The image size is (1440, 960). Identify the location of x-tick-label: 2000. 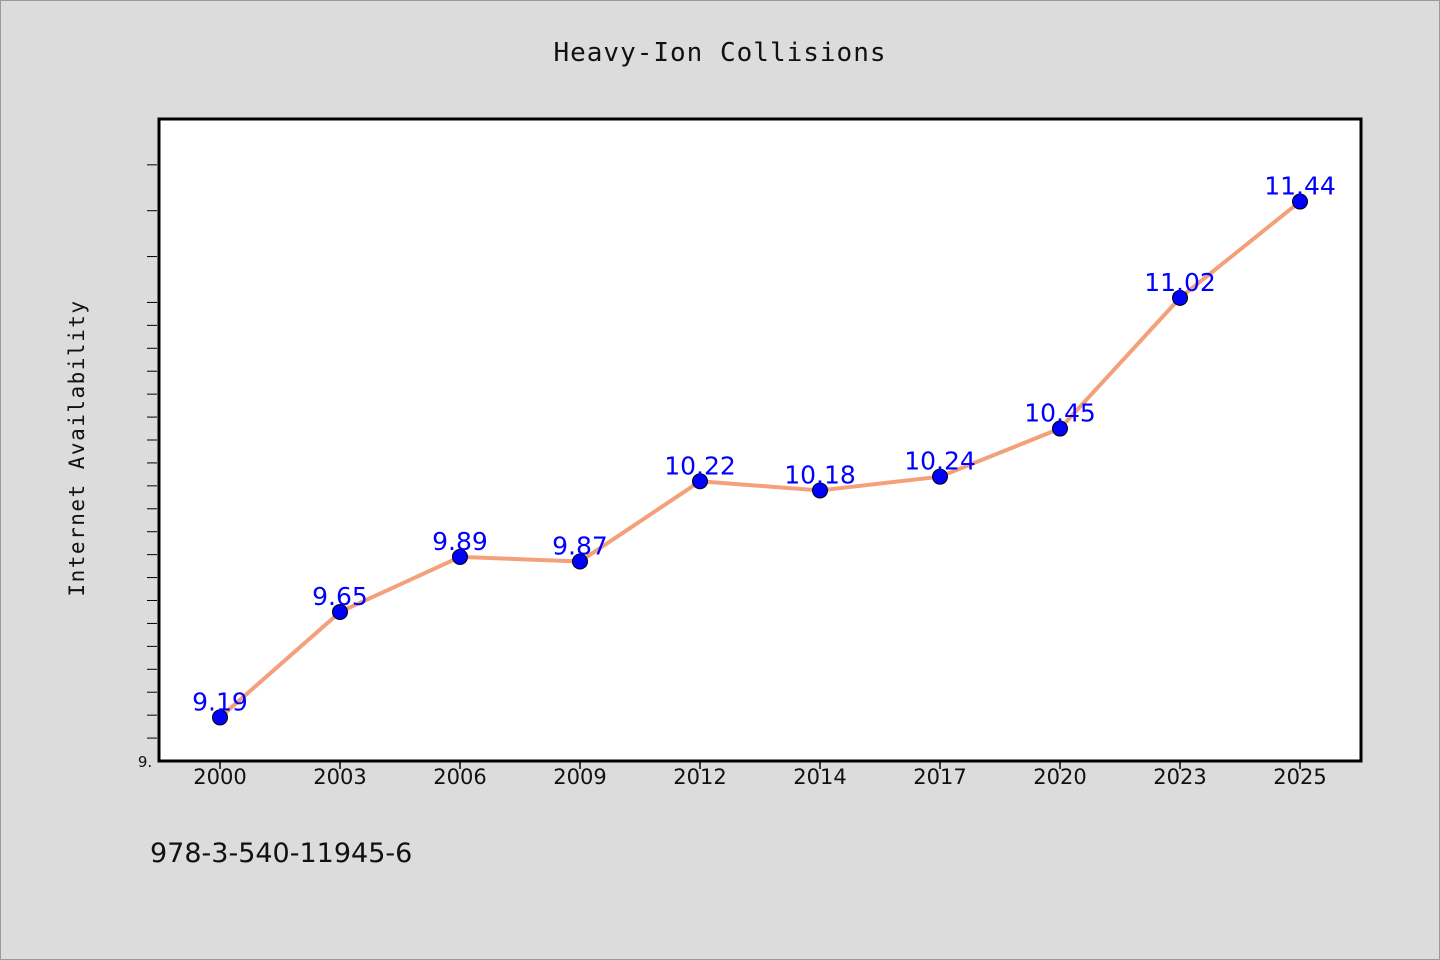
(219, 777).